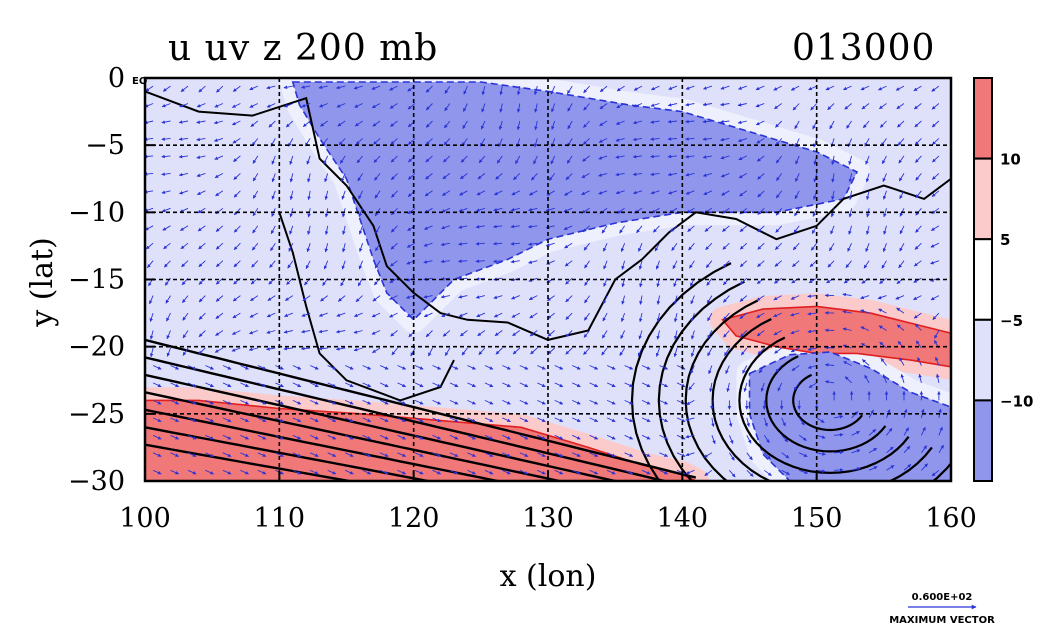 This screenshot has width=1056, height=631. What do you see at coordinates (822, 399) in the screenshot?
I see `height-contour-trough` at bounding box center [822, 399].